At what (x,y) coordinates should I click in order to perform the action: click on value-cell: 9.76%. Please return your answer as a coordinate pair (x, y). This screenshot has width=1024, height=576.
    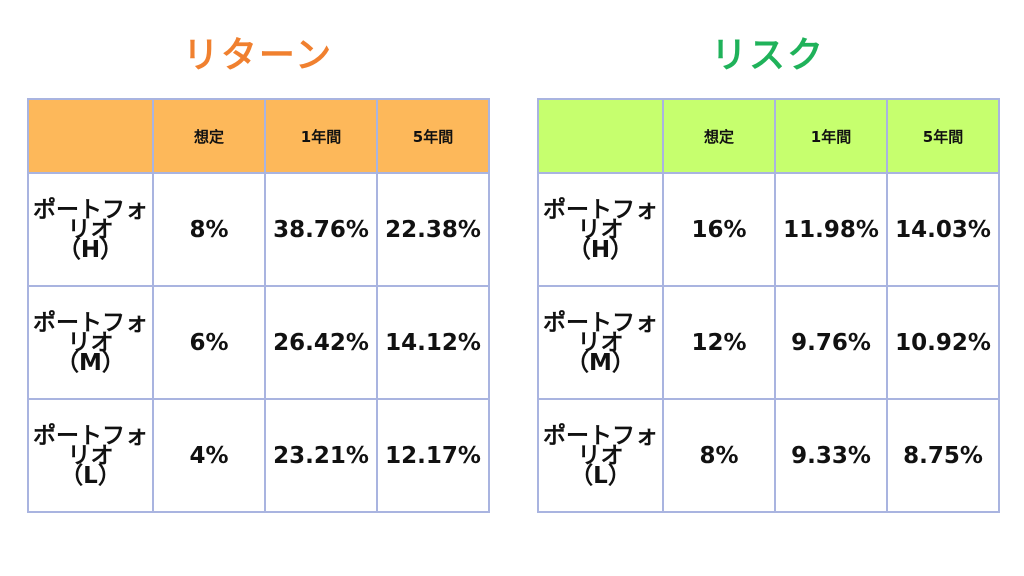
    Looking at the image, I should click on (831, 342).